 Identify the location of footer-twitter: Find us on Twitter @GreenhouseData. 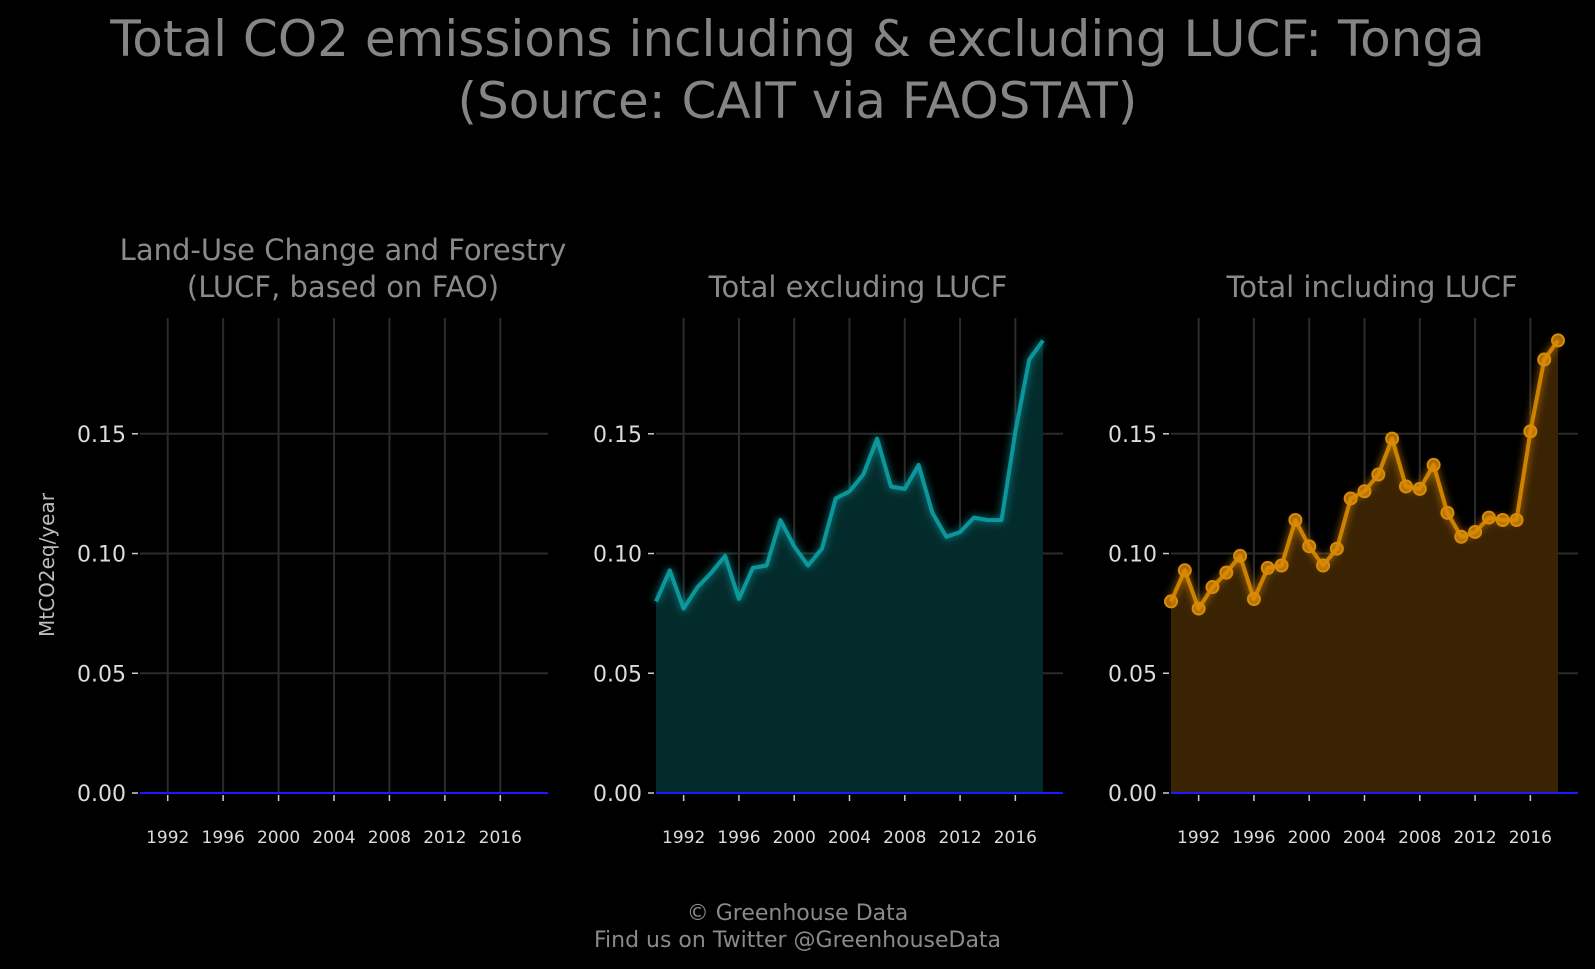
(797, 940).